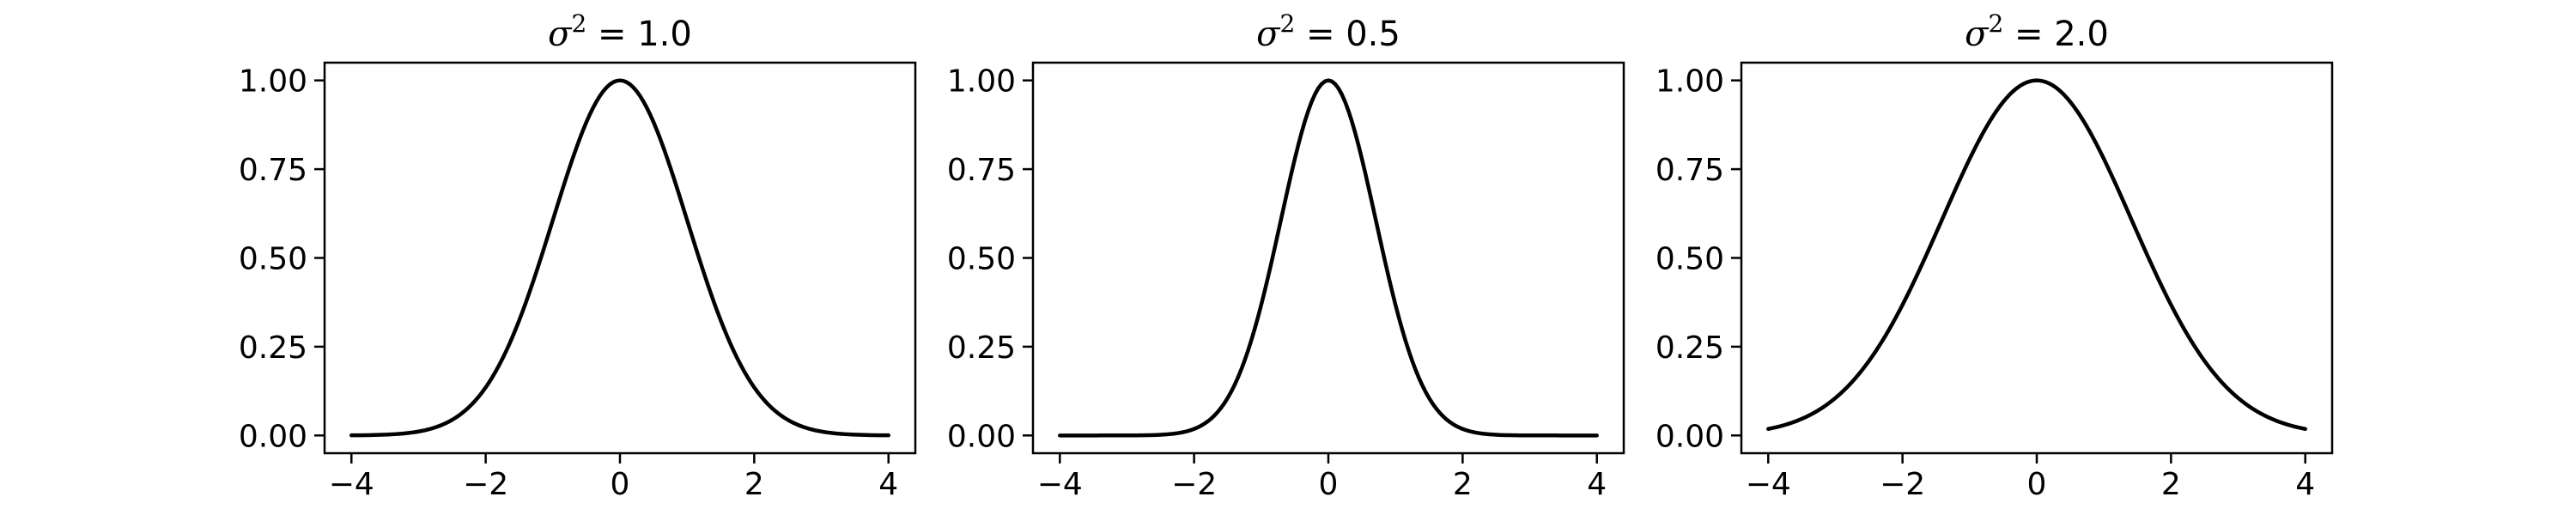 This screenshot has width=2576, height=515. I want to click on subplot-title: σ2 = 0.5, so click(1328, 31).